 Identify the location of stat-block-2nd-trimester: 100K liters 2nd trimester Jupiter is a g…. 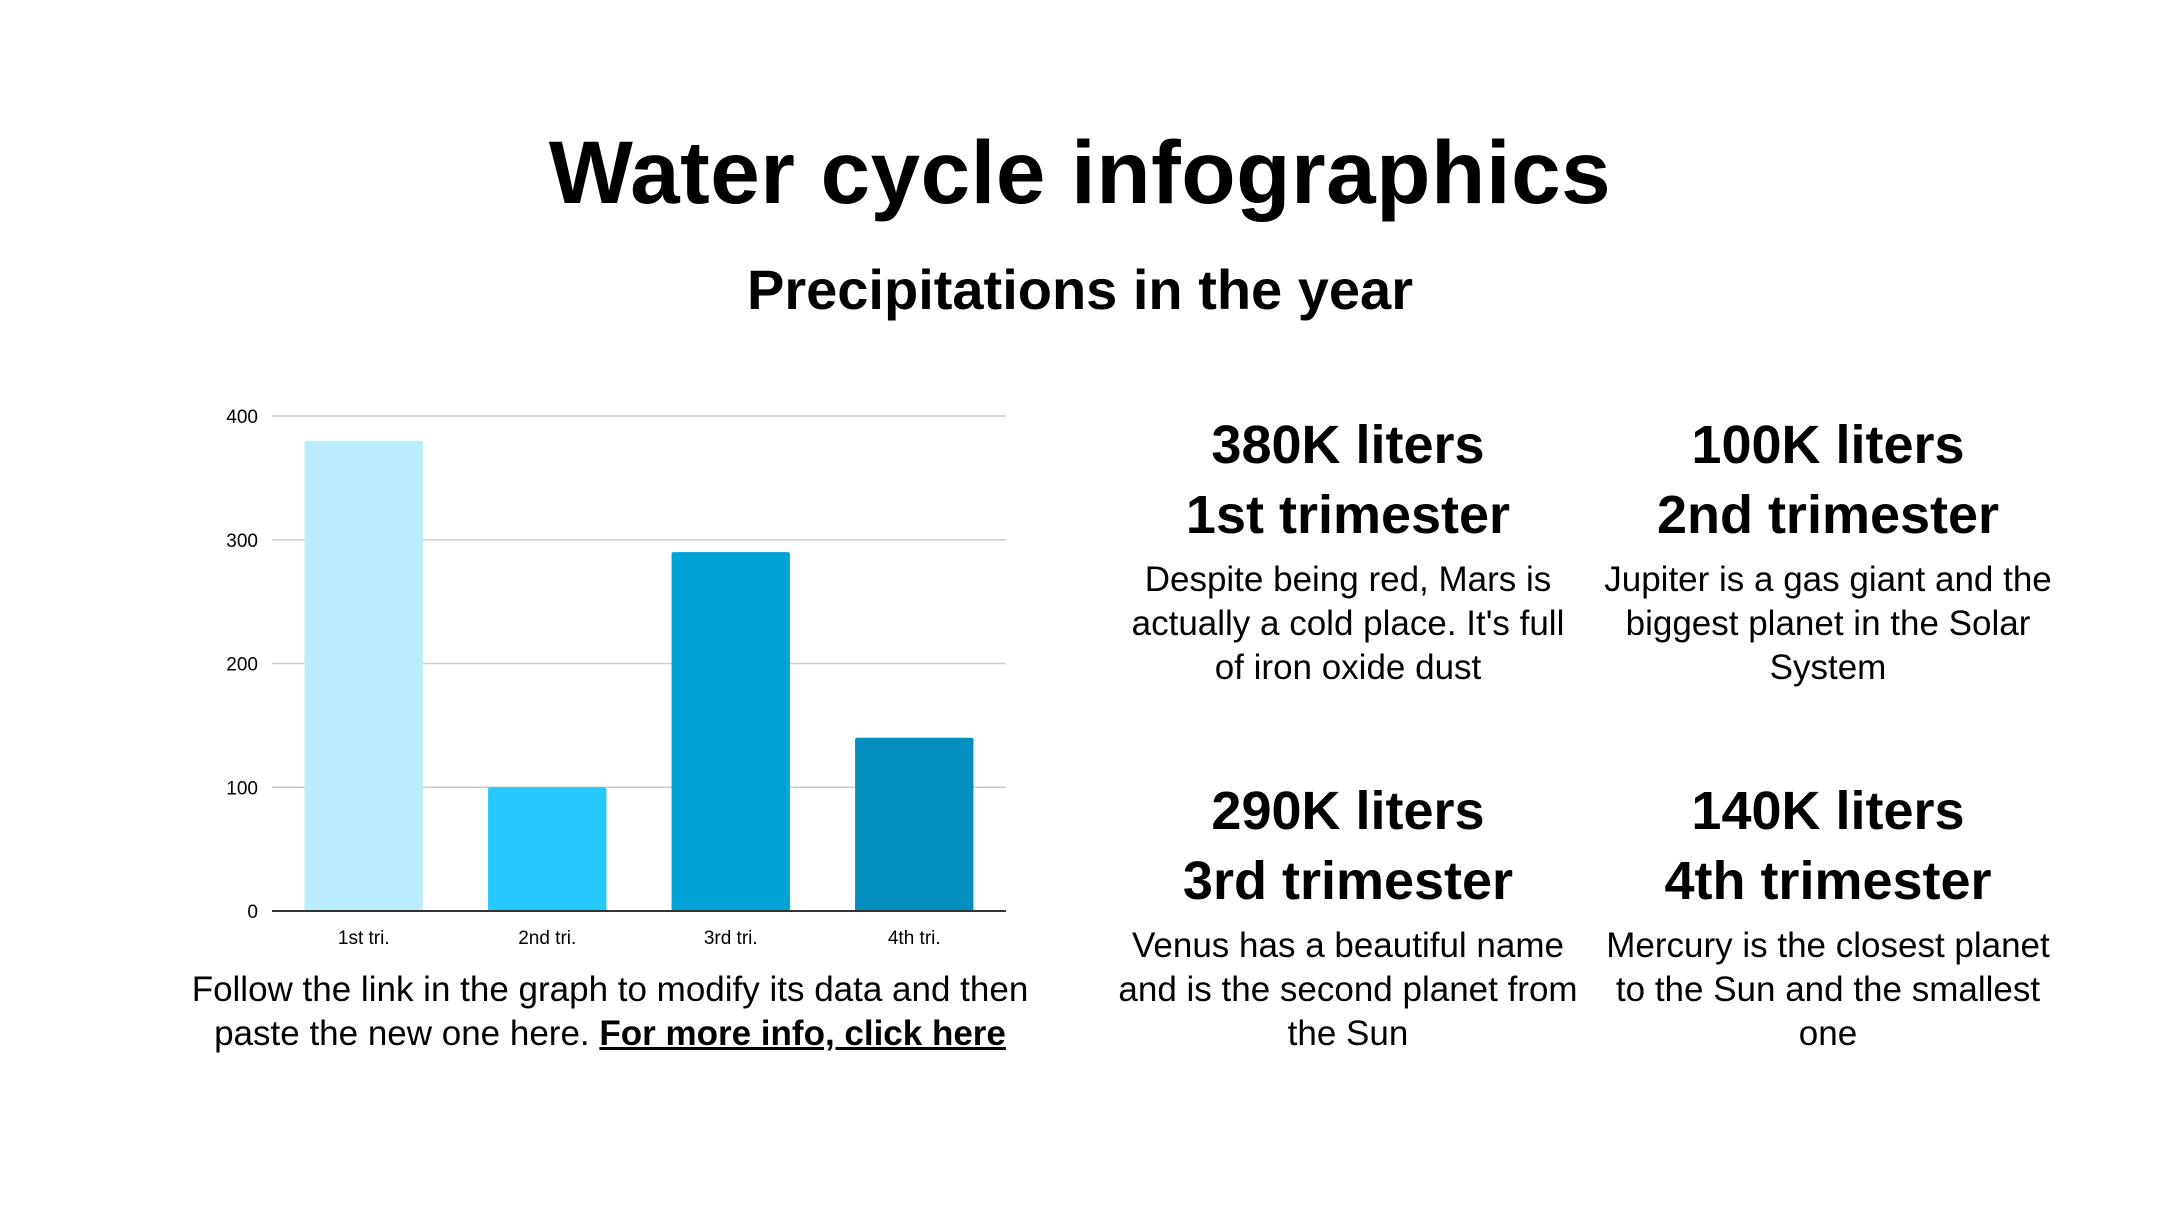
(1828, 550).